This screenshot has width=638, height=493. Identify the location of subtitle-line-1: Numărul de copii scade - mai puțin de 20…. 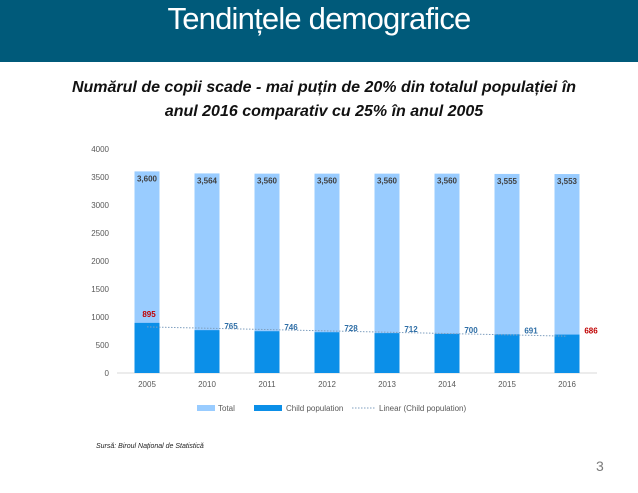
(324, 87).